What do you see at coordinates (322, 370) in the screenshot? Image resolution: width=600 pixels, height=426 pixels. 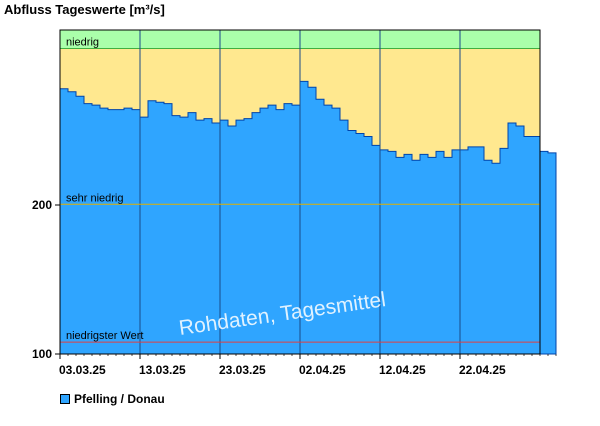 I see `x-tick-label: 02.04.25` at bounding box center [322, 370].